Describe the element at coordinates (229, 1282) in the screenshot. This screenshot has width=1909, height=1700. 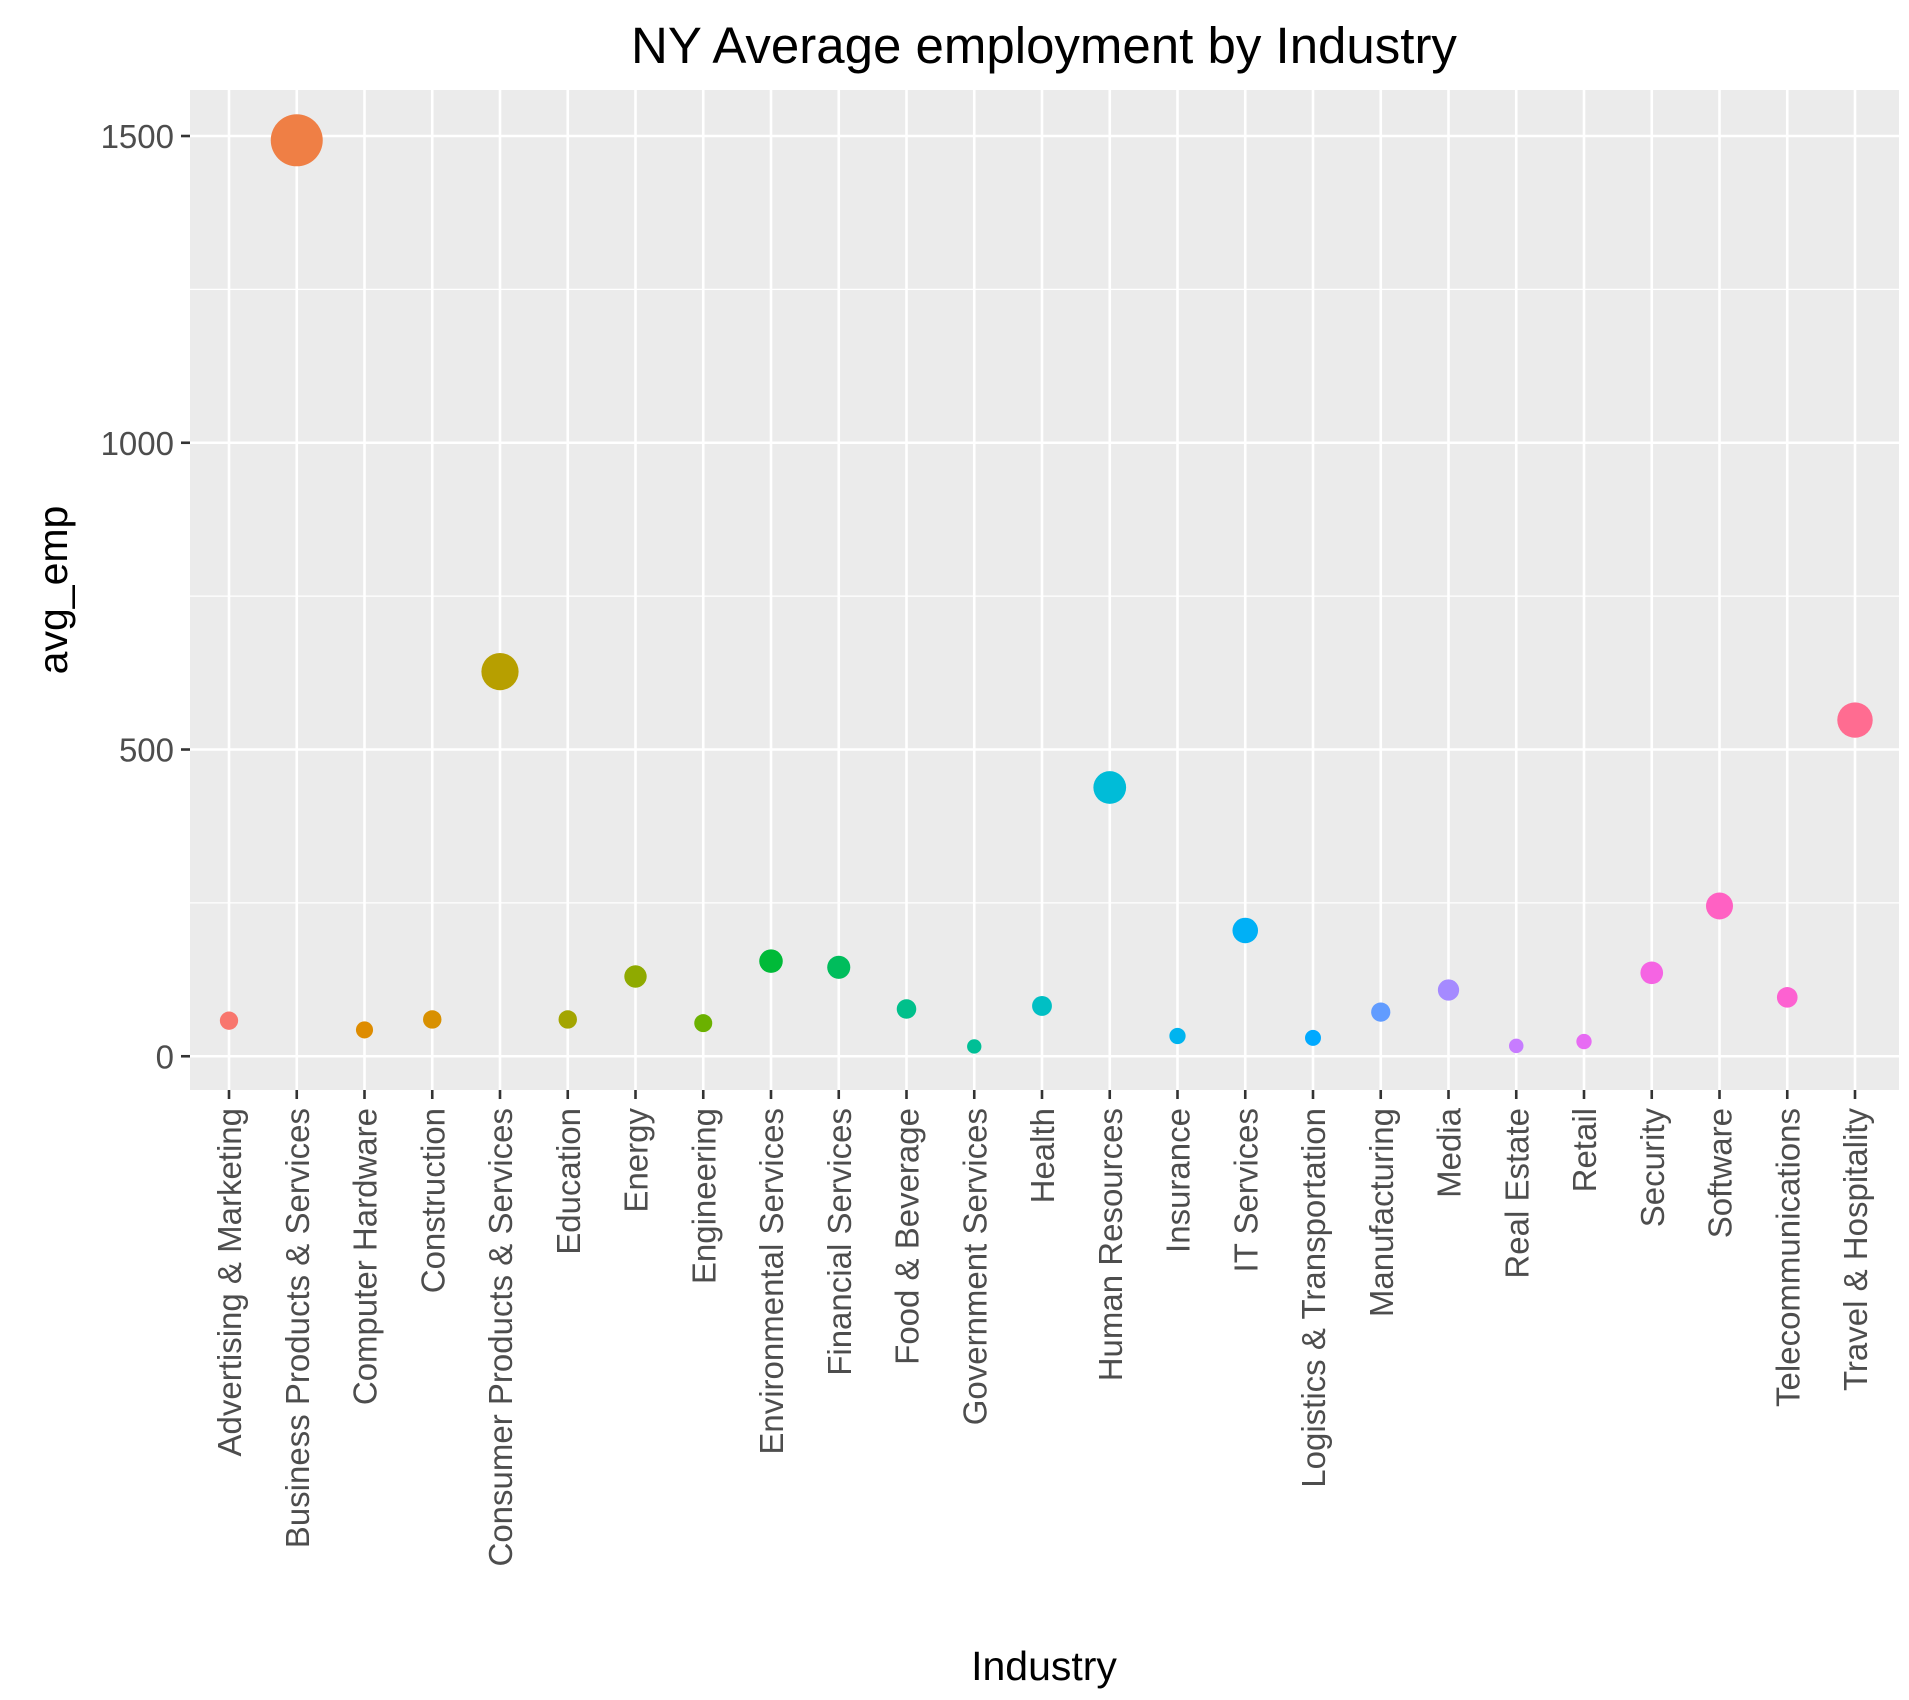
I see `x-tick-label: Advertising & Marketing` at that location.